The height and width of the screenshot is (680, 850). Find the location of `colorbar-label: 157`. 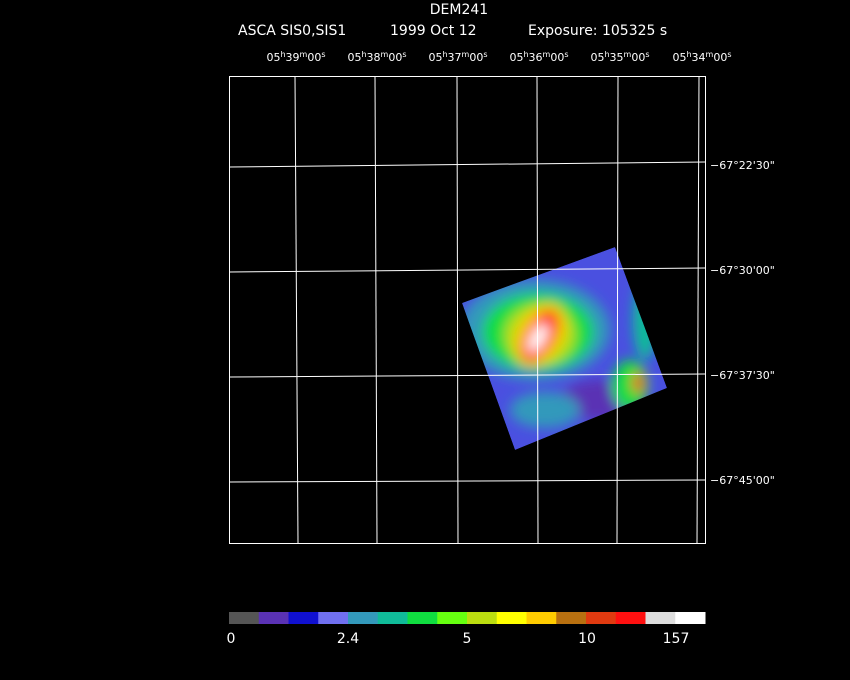

colorbar-label: 157 is located at coordinates (676, 639).